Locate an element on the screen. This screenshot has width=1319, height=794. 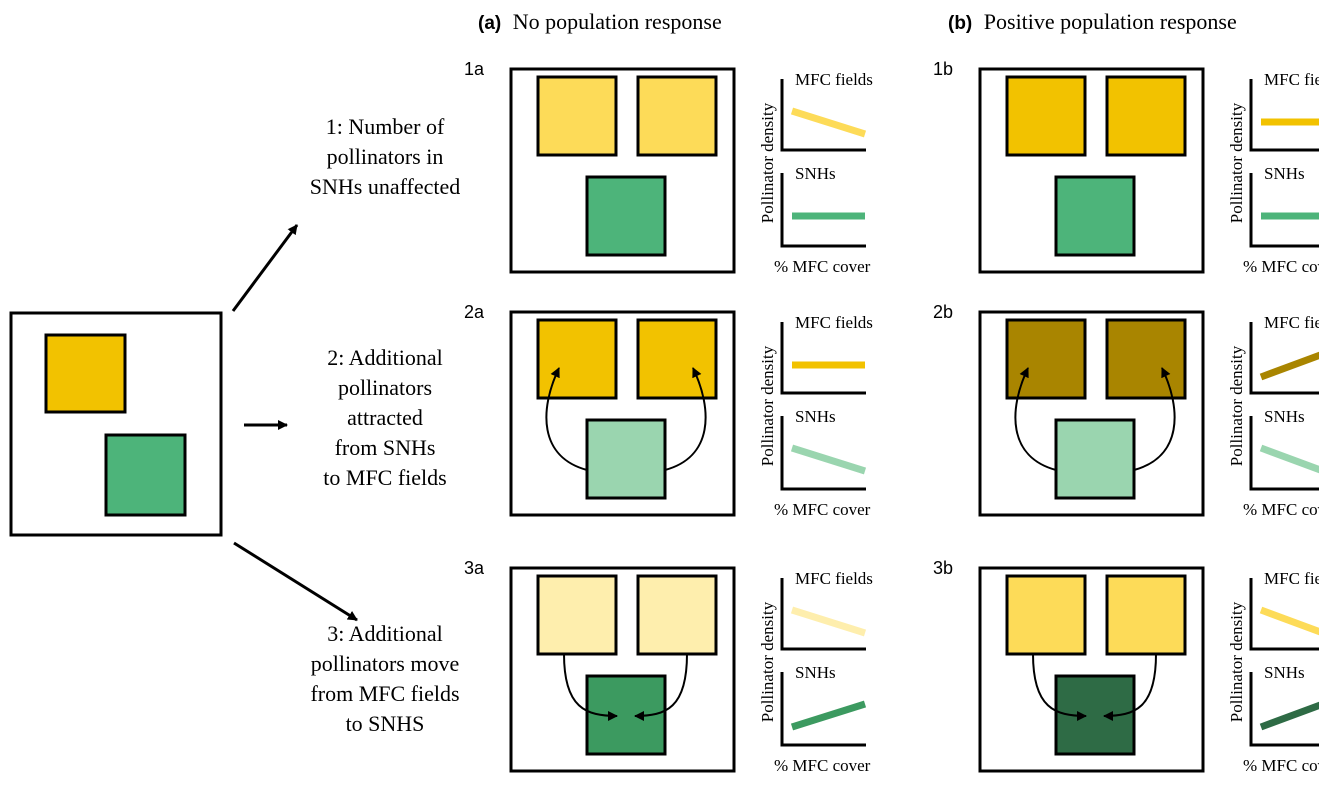
header-a-text: No population response is located at coordinates (617, 21).